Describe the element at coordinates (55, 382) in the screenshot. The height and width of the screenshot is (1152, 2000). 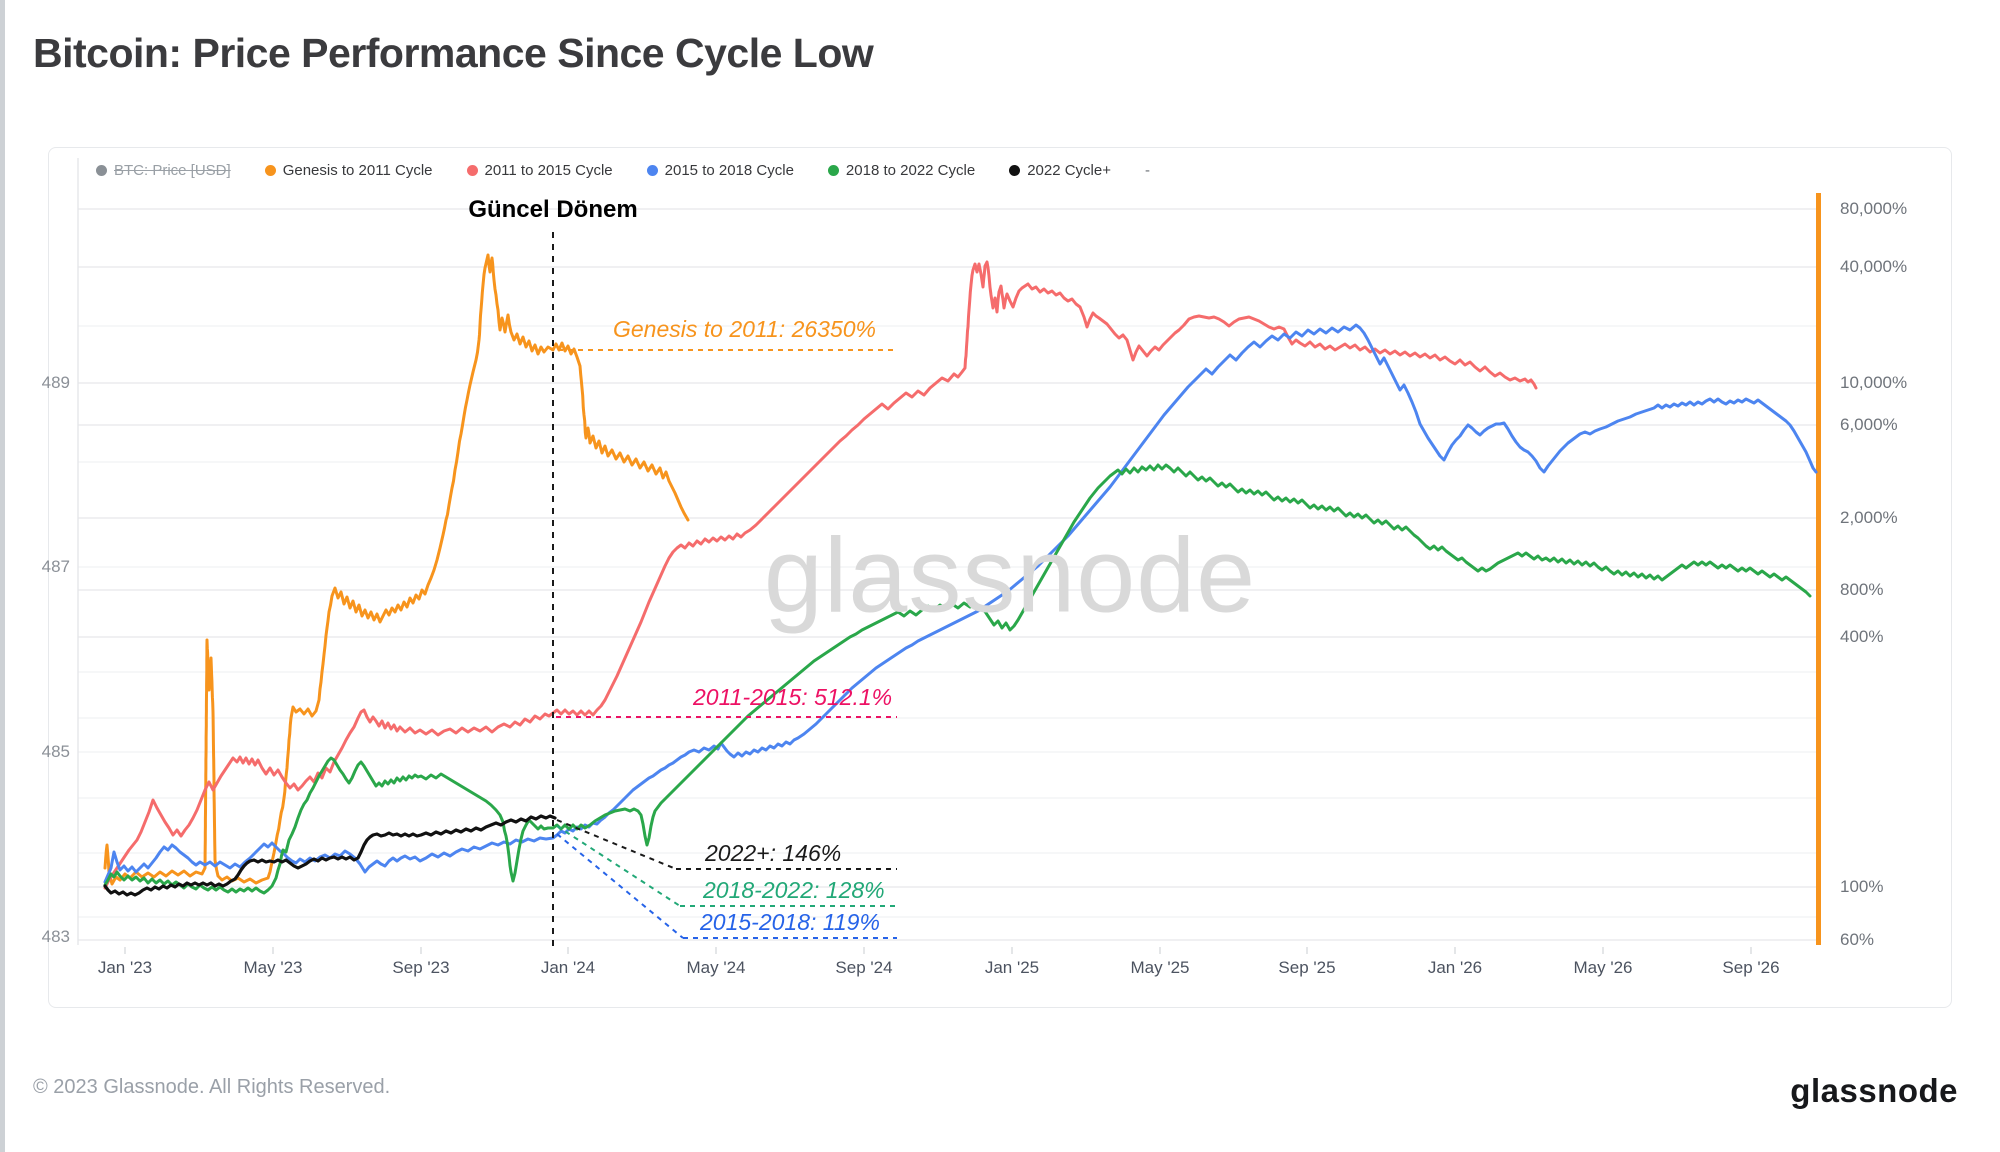
I see `y-axis-left-label: 489` at that location.